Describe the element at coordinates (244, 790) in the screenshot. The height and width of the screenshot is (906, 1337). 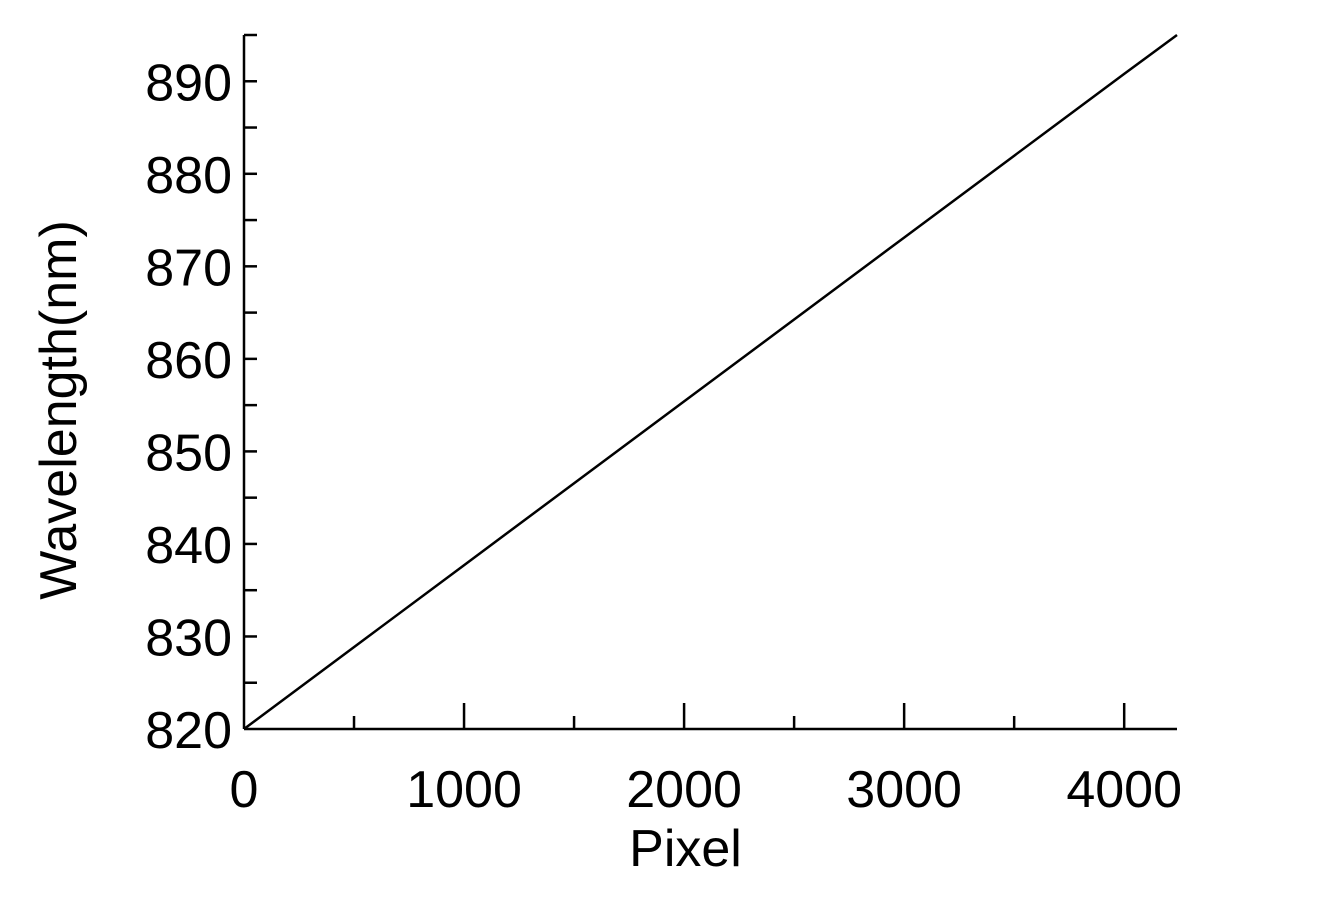
I see `x-tick-label: 0` at that location.